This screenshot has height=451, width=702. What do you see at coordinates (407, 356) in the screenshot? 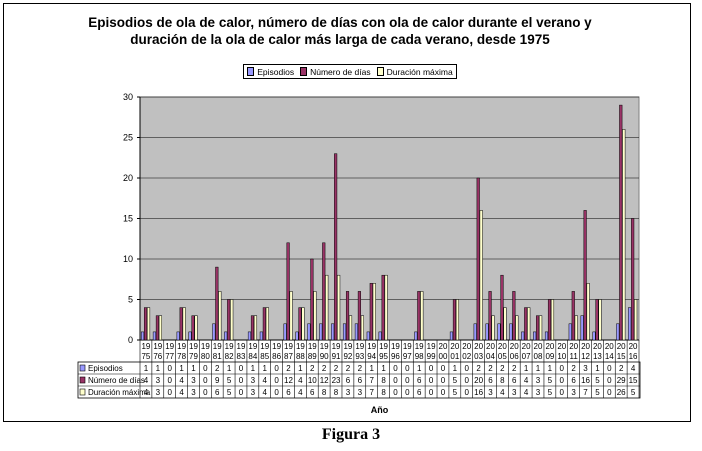
I see `x-tick-label-year: 97` at bounding box center [407, 356].